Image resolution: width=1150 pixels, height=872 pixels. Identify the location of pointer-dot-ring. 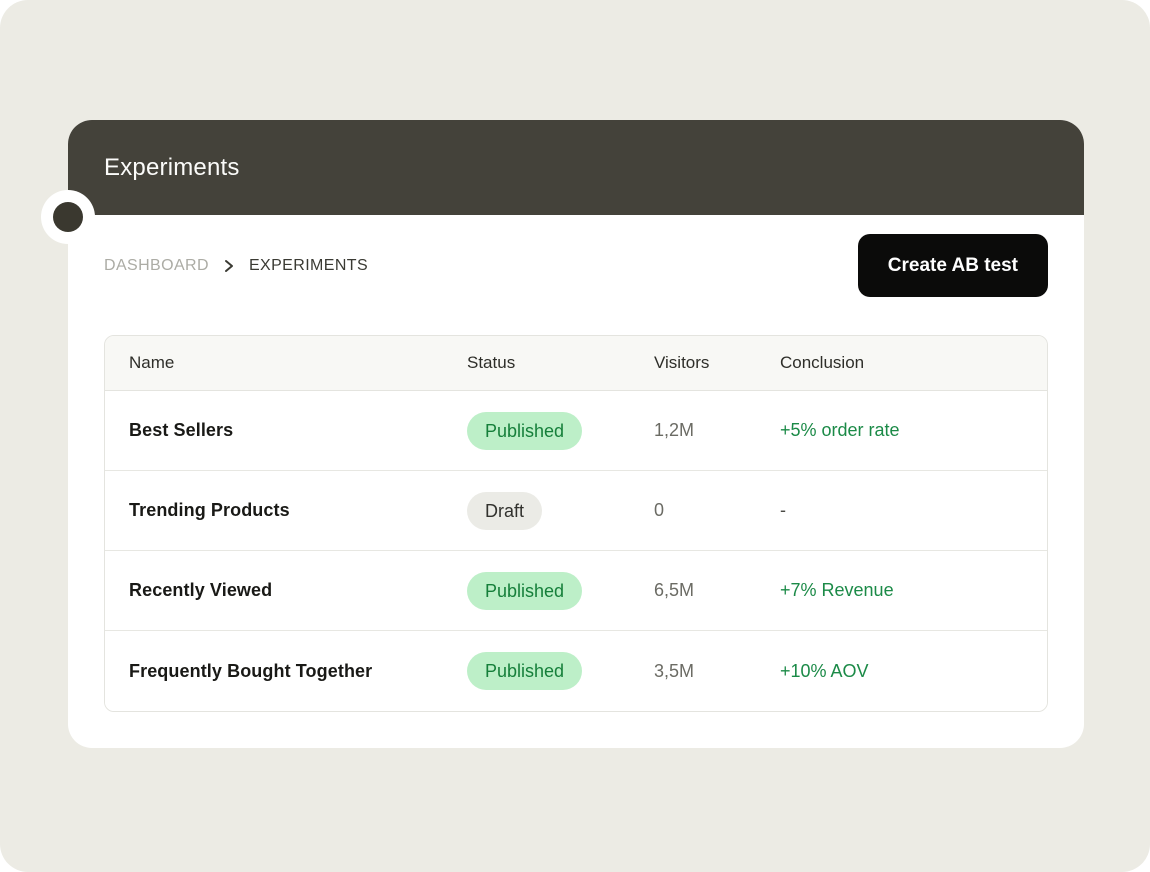
(68, 217).